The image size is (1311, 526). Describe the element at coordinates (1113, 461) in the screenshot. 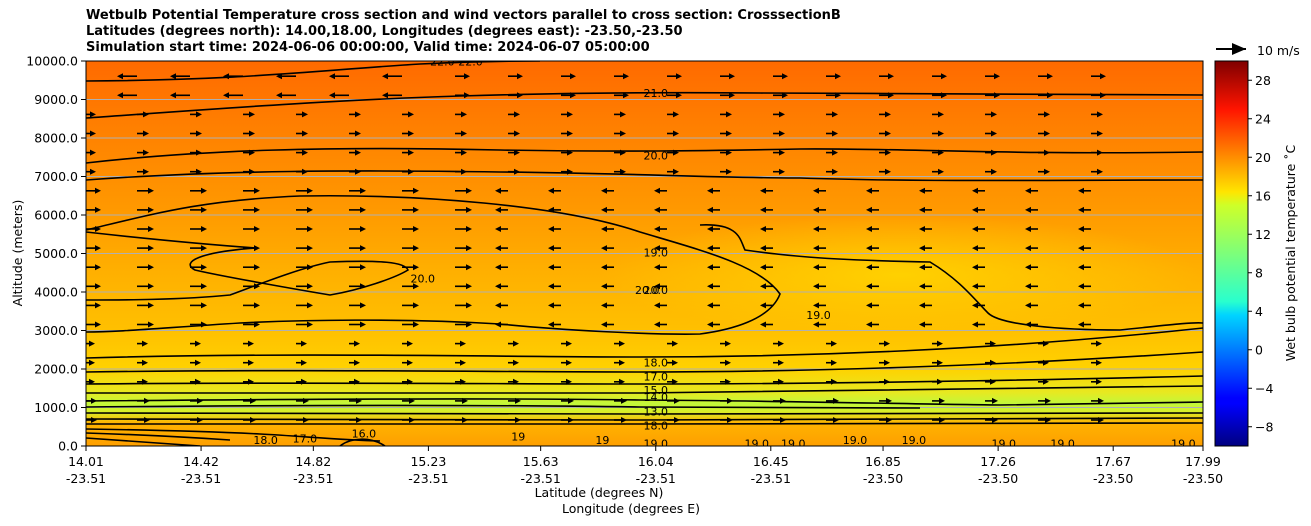

I see `x-tick-label-lat: 17.67` at that location.